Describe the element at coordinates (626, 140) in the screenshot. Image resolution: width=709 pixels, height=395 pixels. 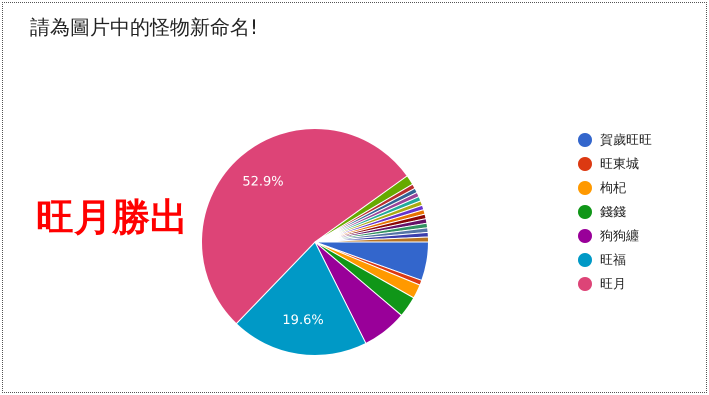
I see `legend-label: 賀歲旺旺` at that location.